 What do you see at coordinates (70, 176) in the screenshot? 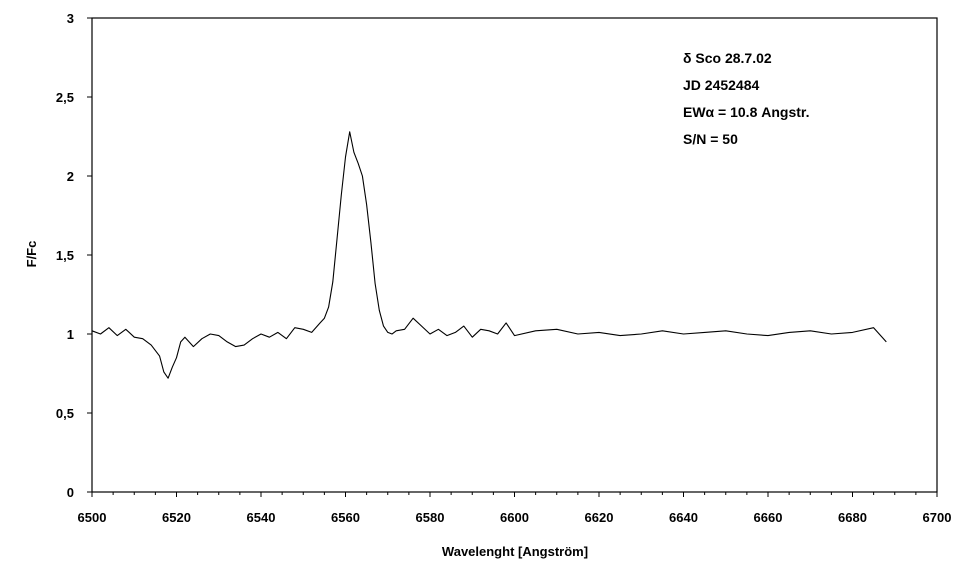
I see `y-tick-label: 2` at bounding box center [70, 176].